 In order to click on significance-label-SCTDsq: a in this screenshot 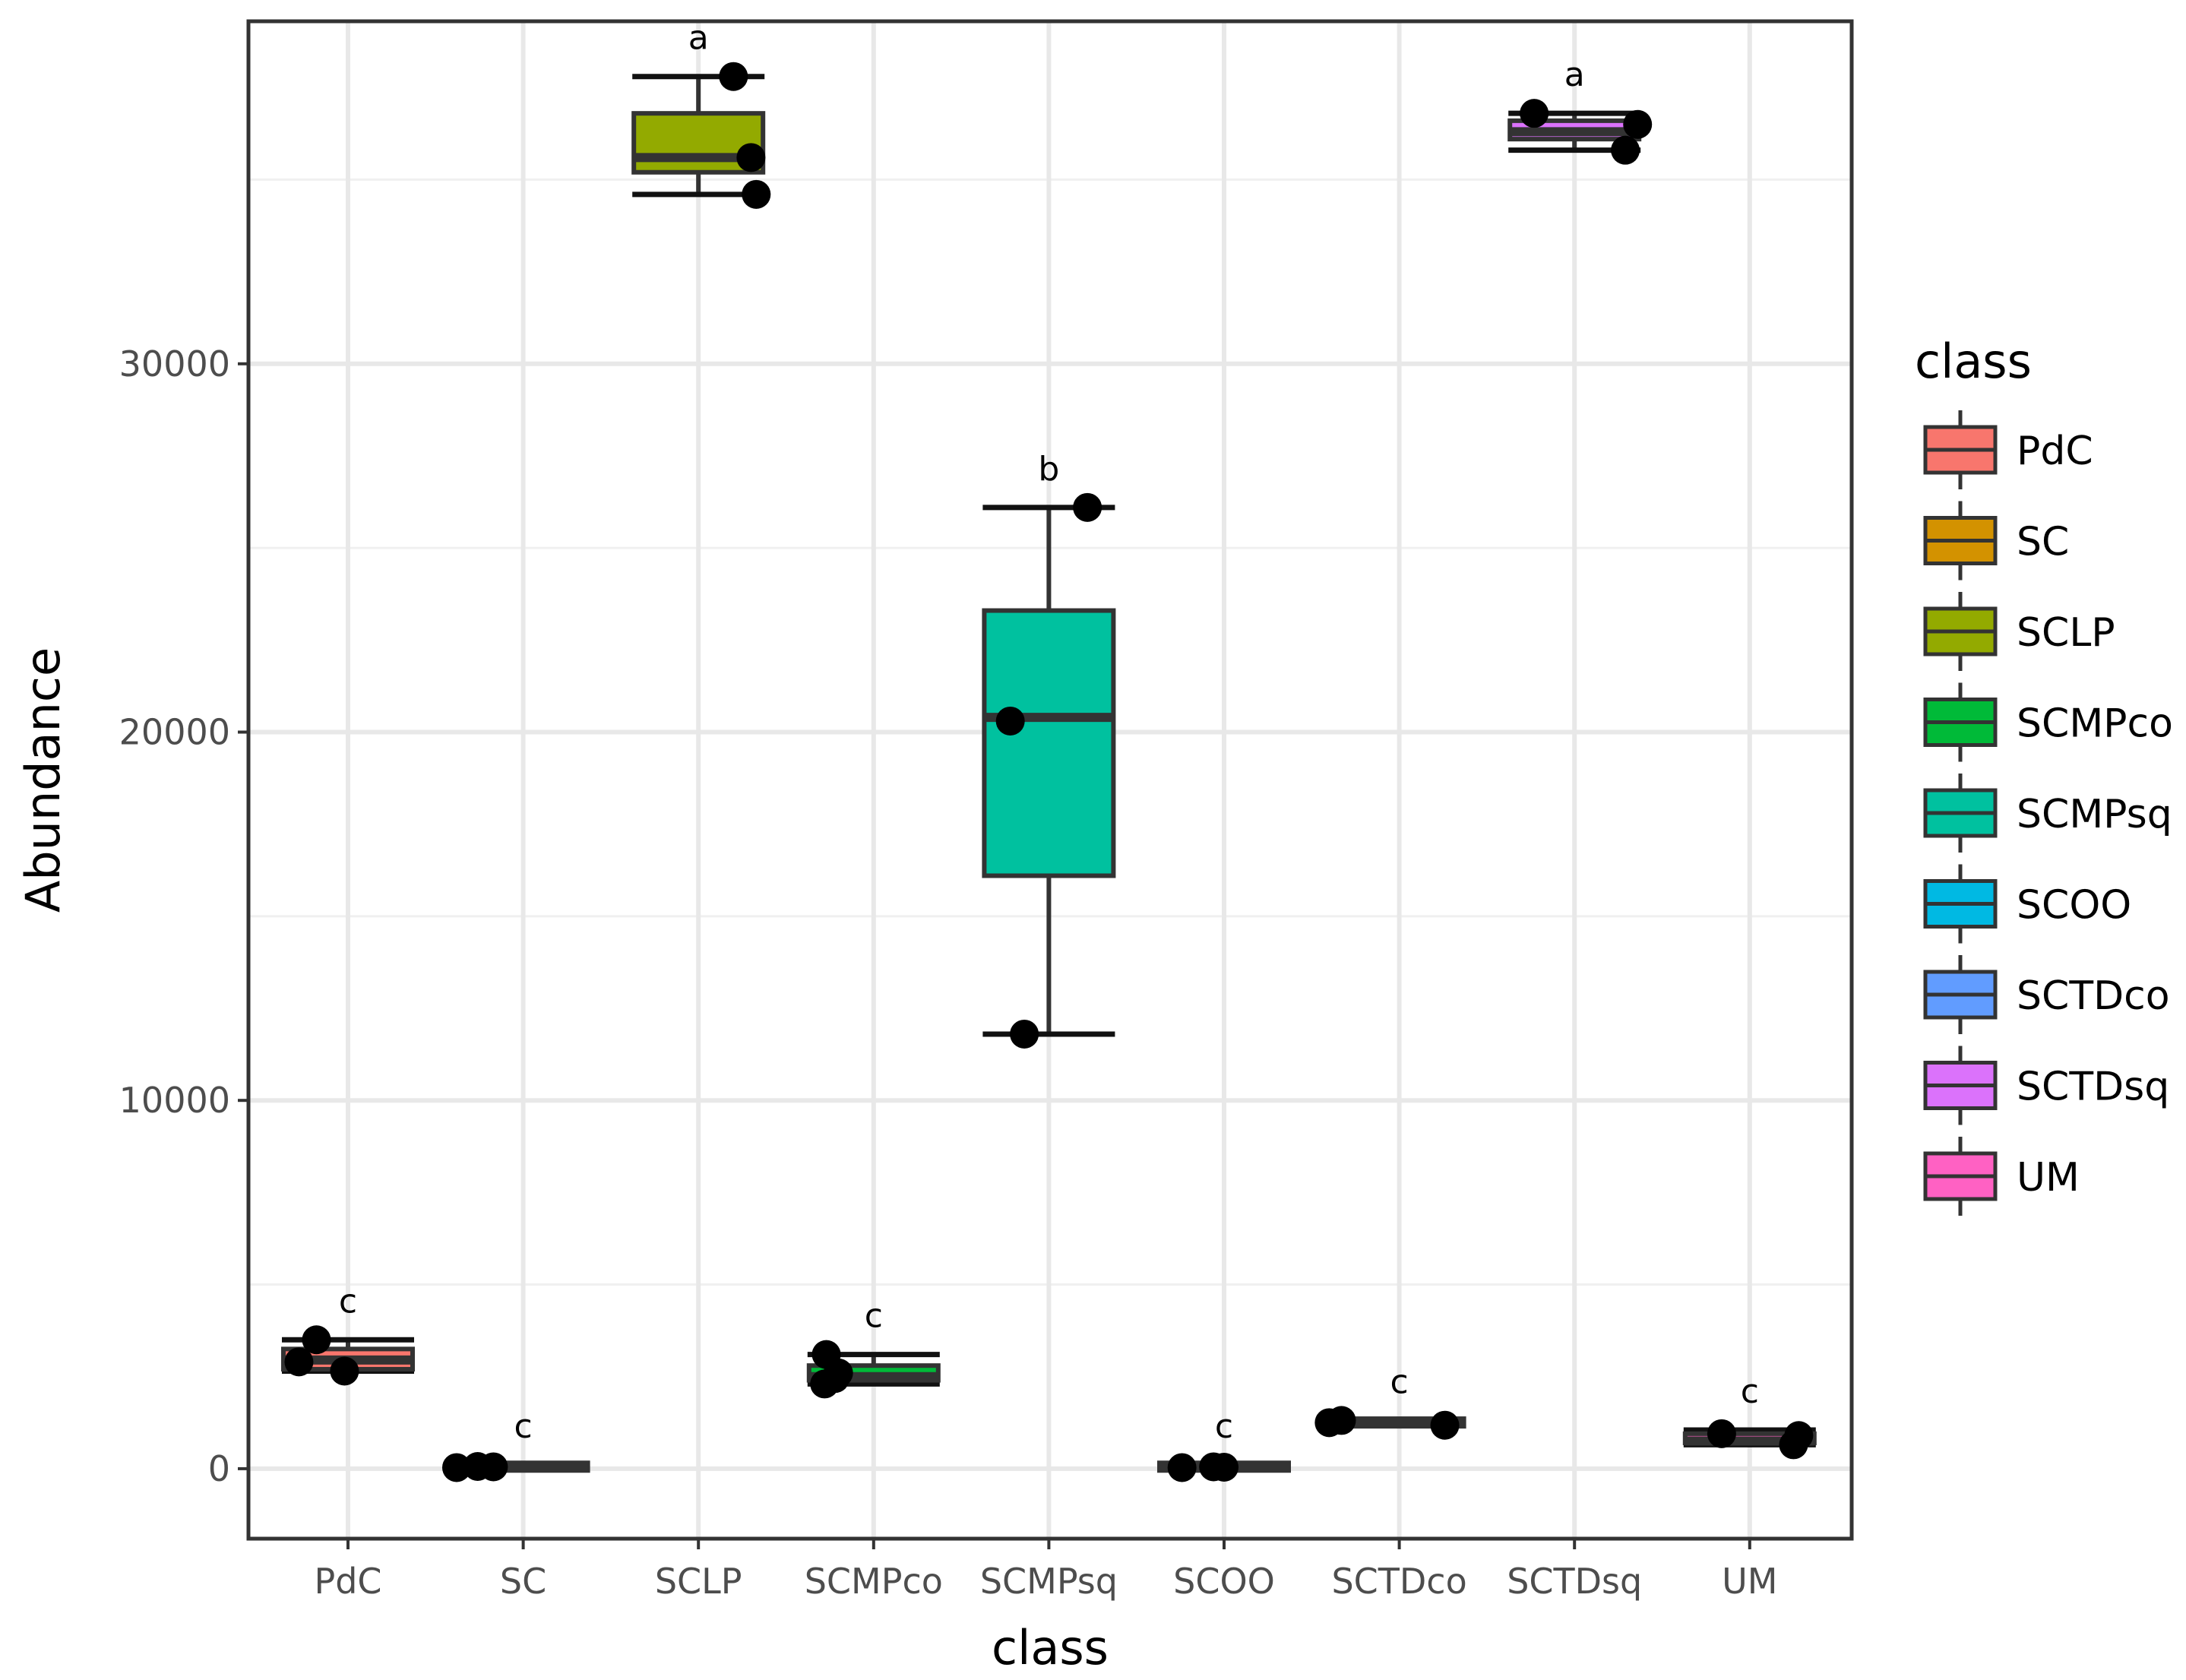, I will do `click(1574, 74)`.